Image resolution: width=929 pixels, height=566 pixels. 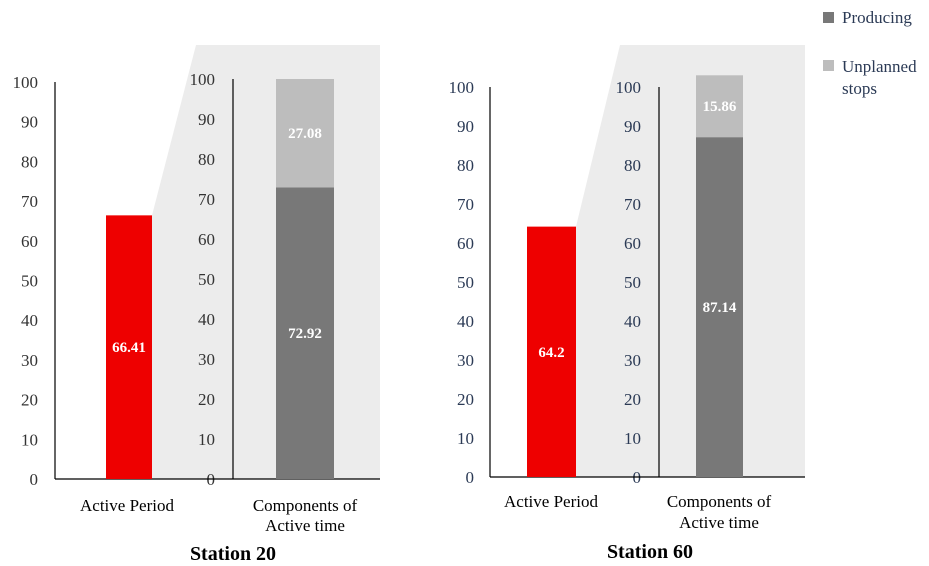 What do you see at coordinates (828, 17) in the screenshot?
I see `legend-swatch-producing` at bounding box center [828, 17].